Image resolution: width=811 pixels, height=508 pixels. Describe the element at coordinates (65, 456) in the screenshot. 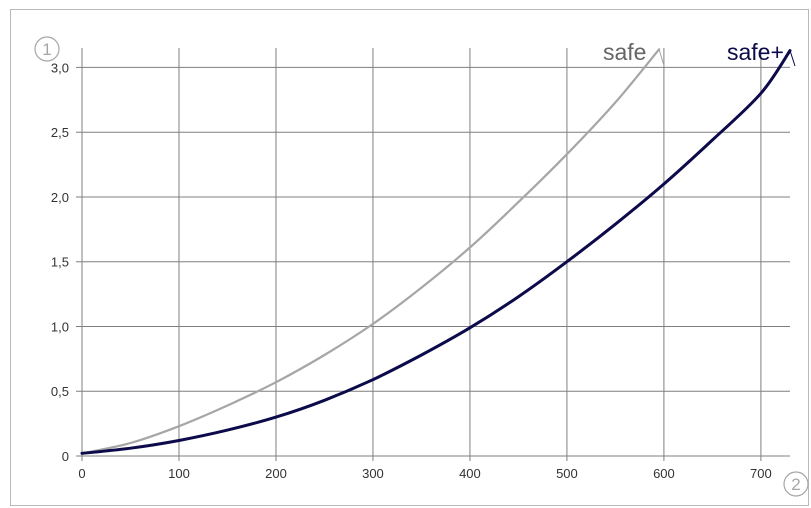

I see `y-tick-label: 0` at that location.